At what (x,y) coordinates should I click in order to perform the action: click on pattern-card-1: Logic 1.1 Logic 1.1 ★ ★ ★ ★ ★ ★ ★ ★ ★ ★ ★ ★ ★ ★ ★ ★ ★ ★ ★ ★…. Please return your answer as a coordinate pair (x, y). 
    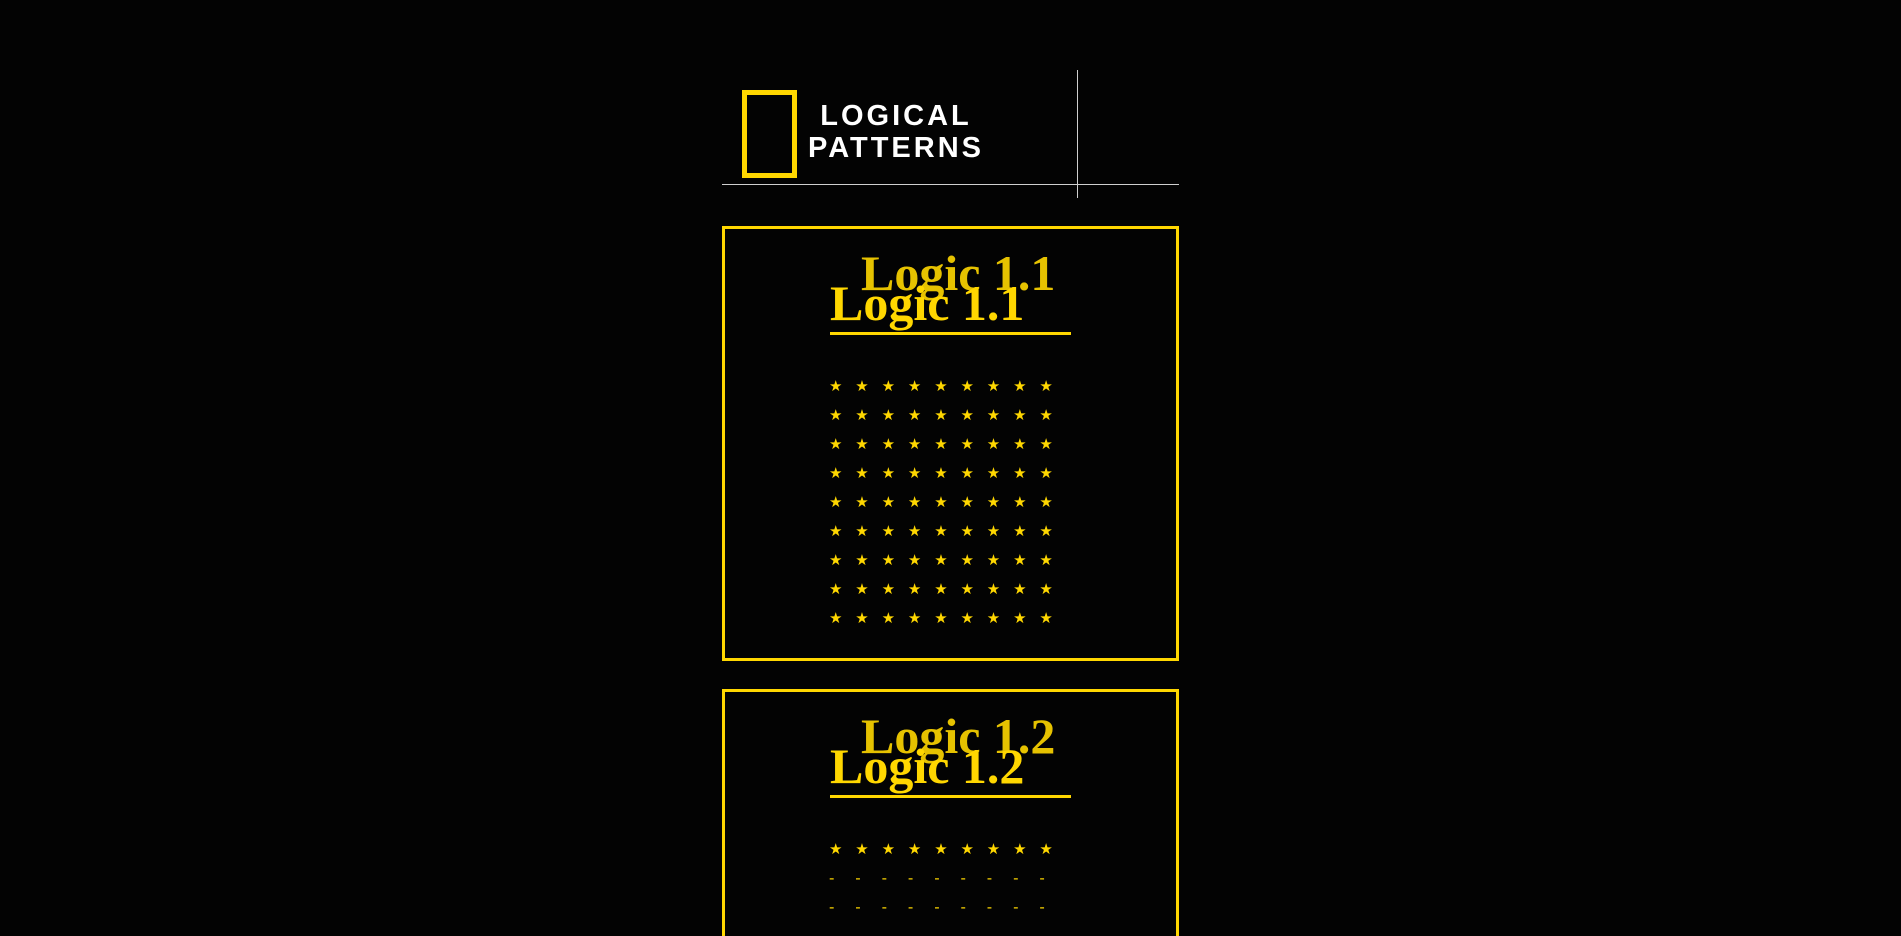
    Looking at the image, I should click on (950, 443).